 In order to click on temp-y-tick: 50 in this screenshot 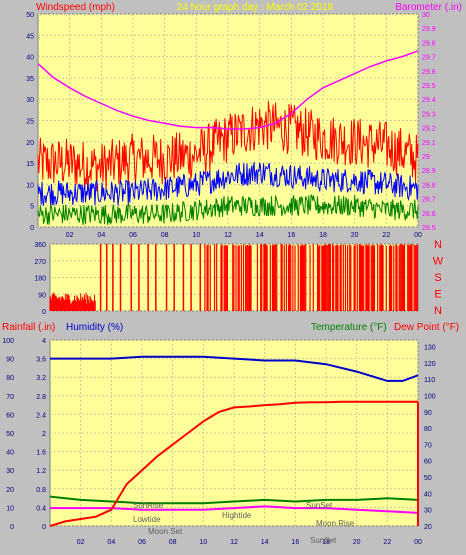, I will do `click(428, 478)`.